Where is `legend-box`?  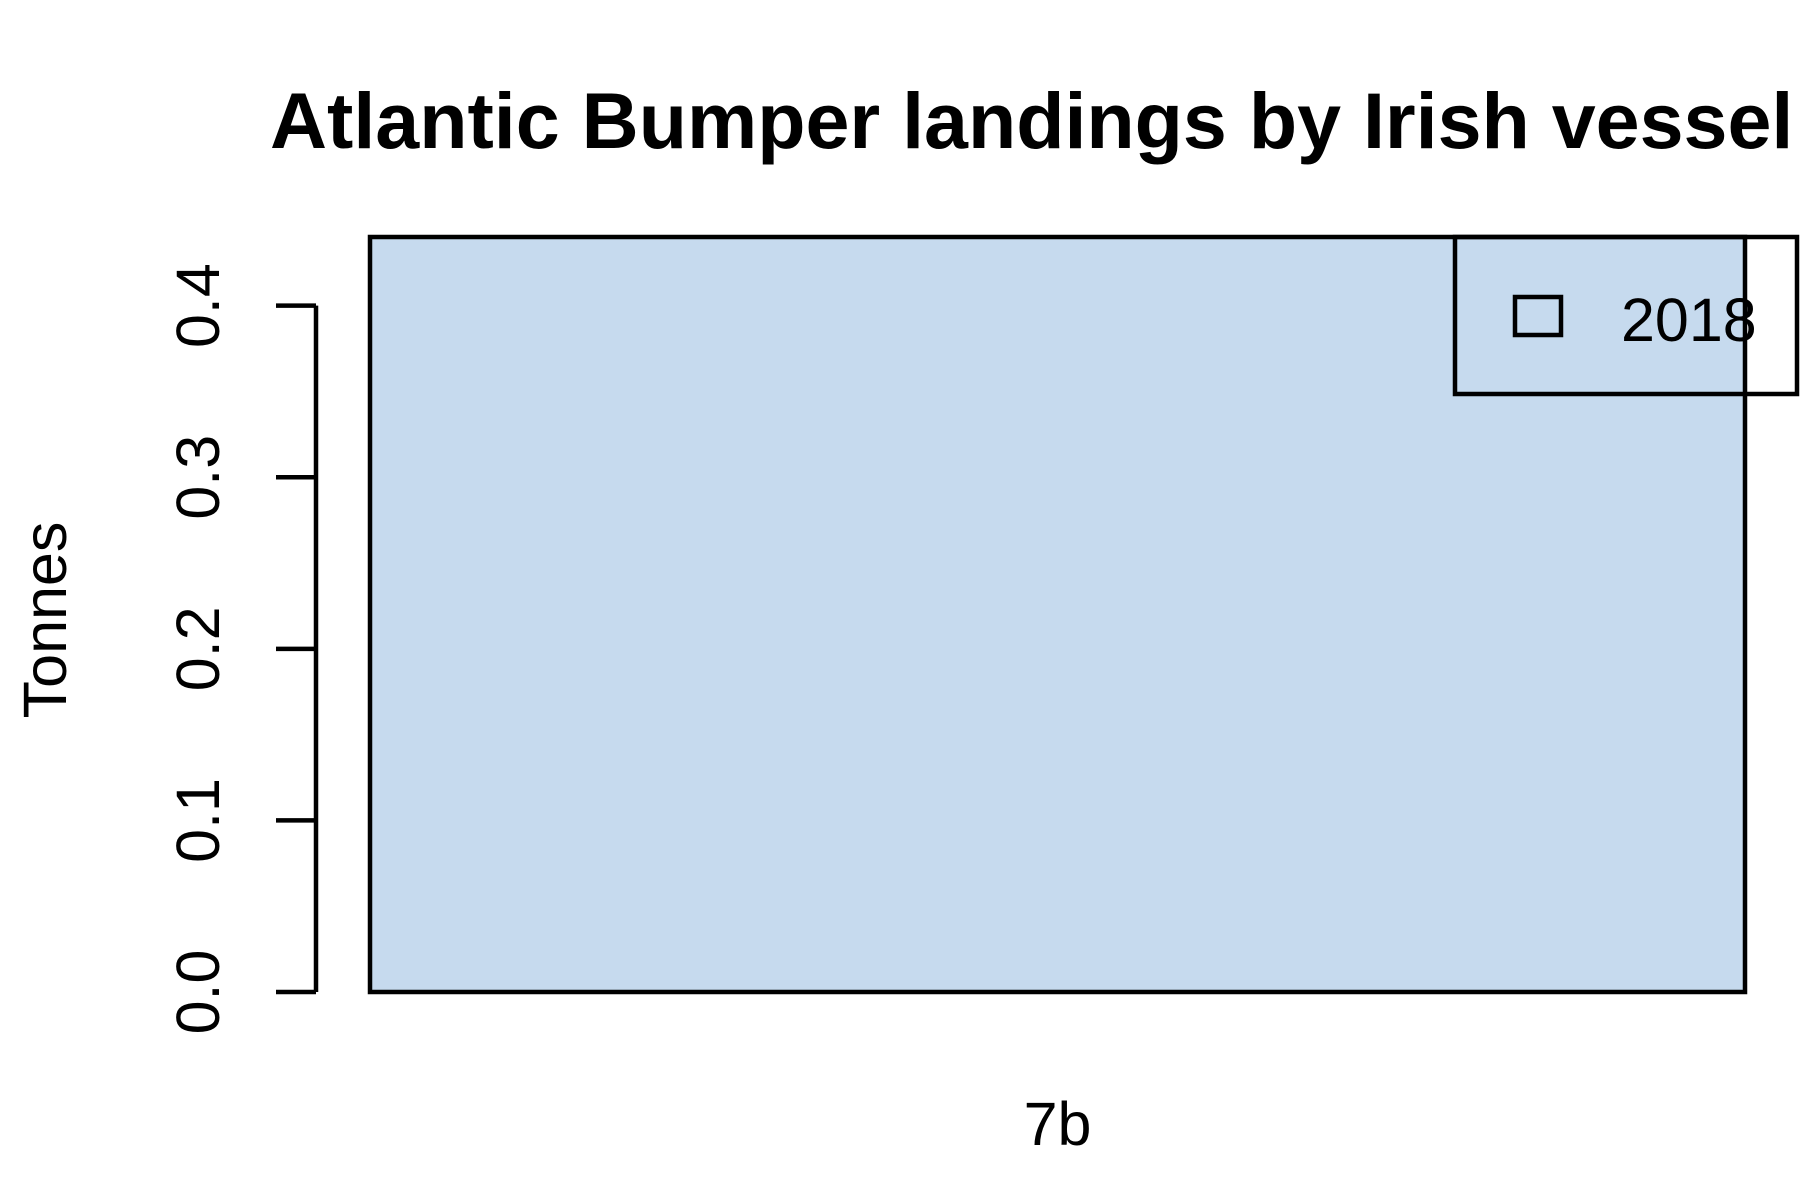 legend-box is located at coordinates (1626, 315).